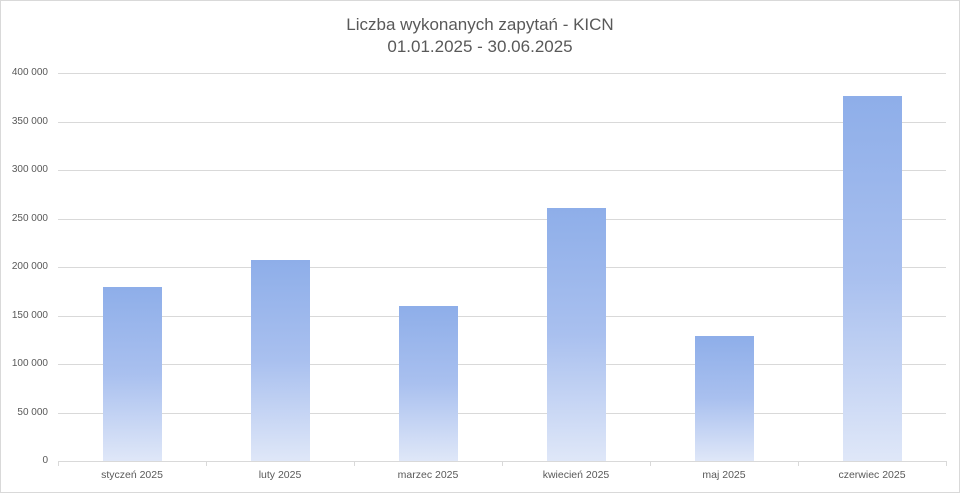  Describe the element at coordinates (29, 72) in the screenshot. I see `y-tick-label: 400 000` at that location.